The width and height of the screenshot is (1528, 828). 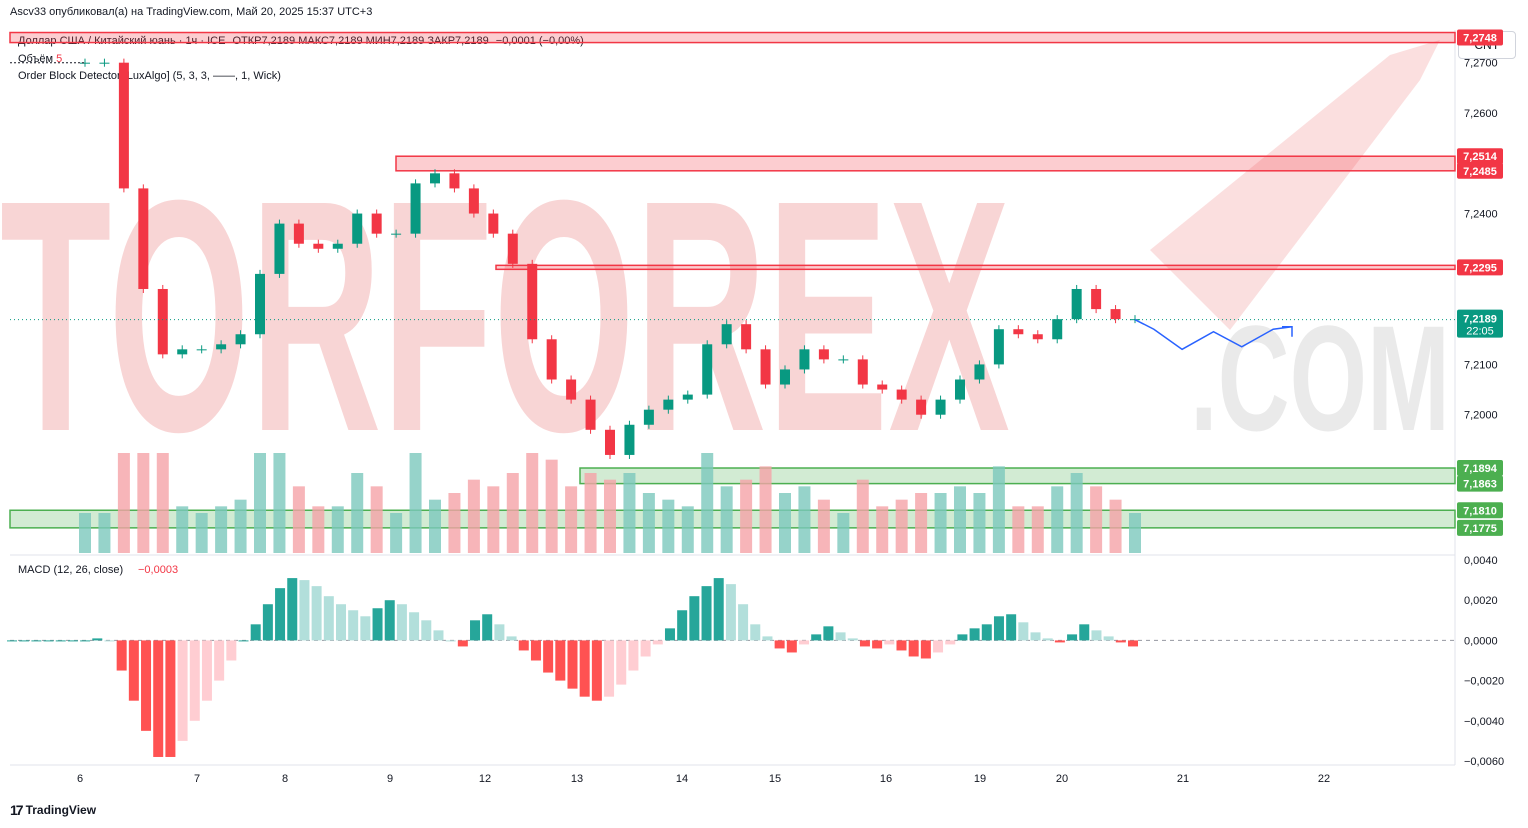 What do you see at coordinates (59, 59) in the screenshot?
I see `volume-value: 5` at bounding box center [59, 59].